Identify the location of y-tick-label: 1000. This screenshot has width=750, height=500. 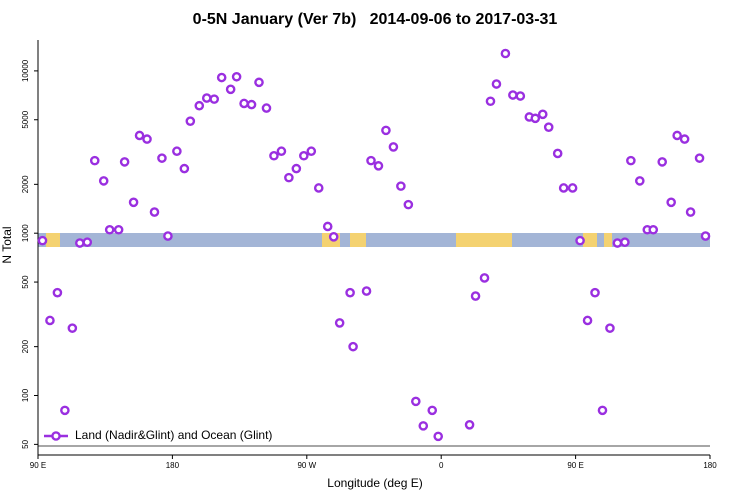
(25, 233).